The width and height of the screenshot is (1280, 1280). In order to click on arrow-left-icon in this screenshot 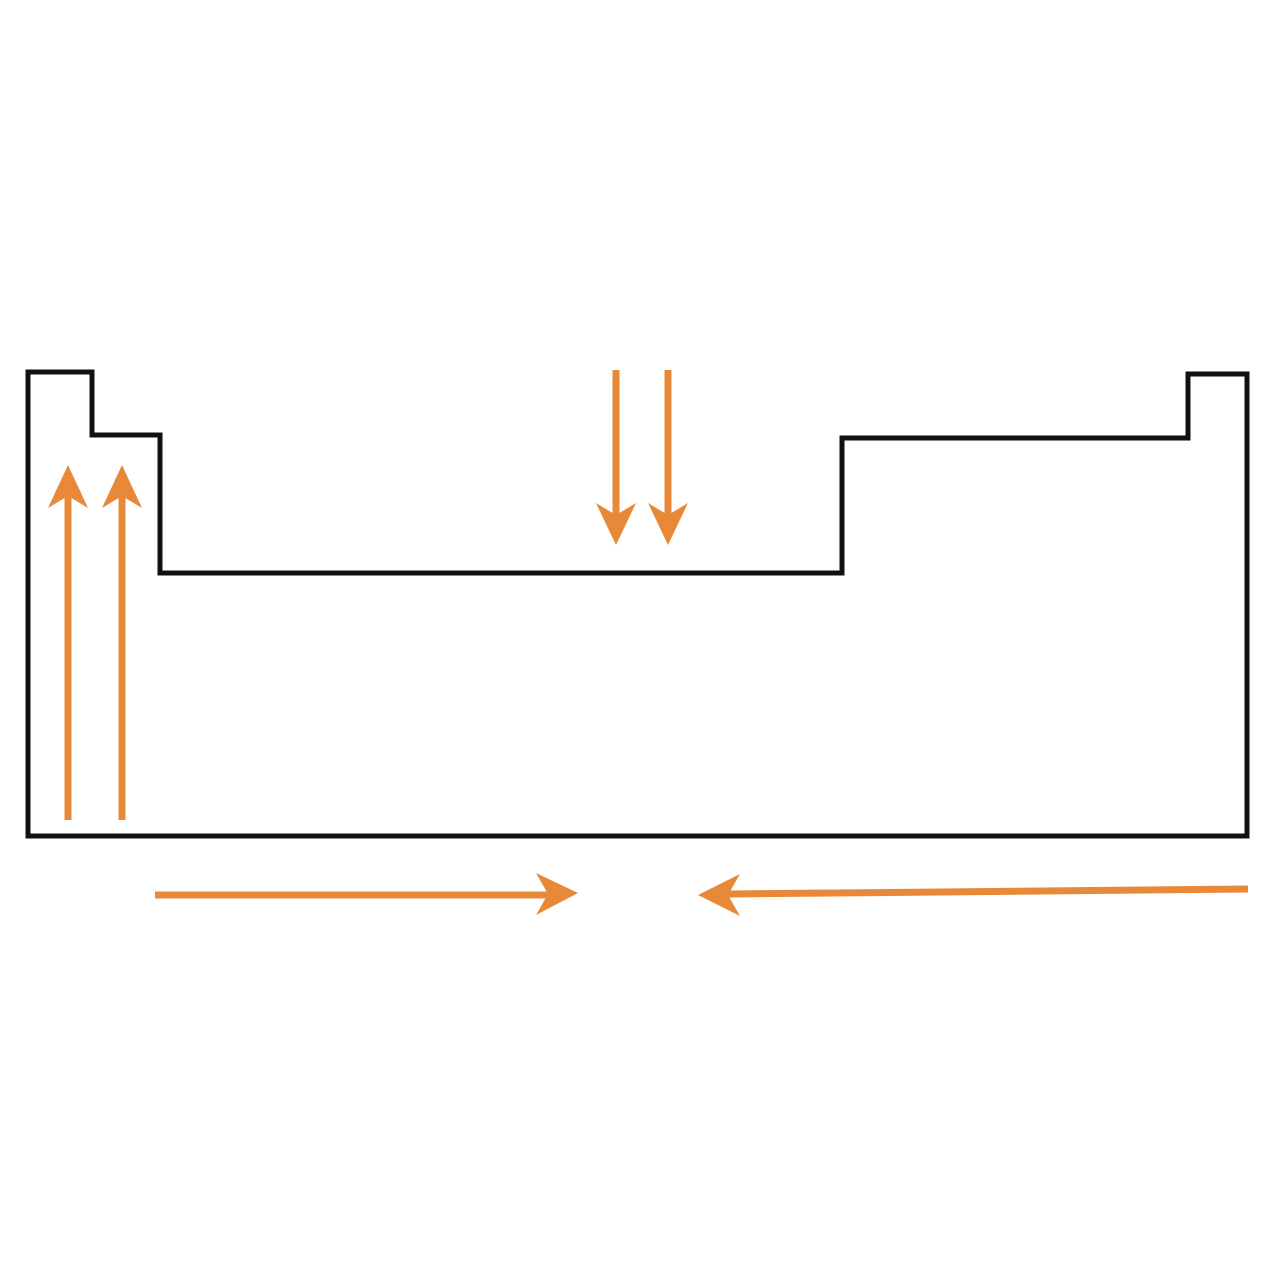, I will do `click(973, 895)`.